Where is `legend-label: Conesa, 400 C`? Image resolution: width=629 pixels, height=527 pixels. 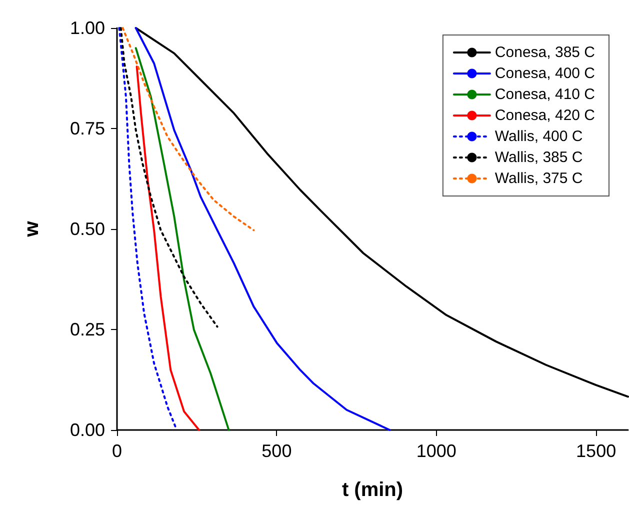
legend-label: Conesa, 400 C is located at coordinates (545, 73).